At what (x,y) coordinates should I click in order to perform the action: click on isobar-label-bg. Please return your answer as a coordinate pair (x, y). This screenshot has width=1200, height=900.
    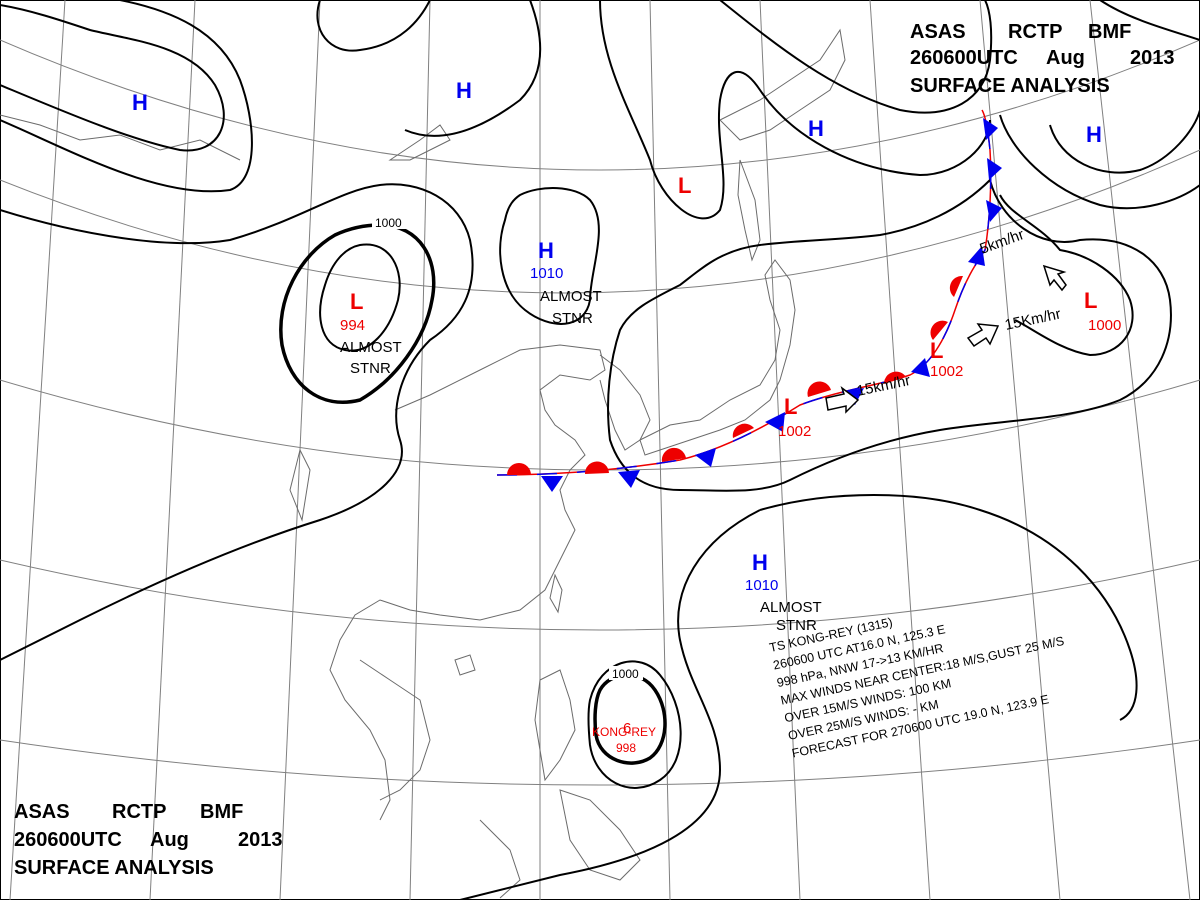
    Looking at the image, I should click on (389, 222).